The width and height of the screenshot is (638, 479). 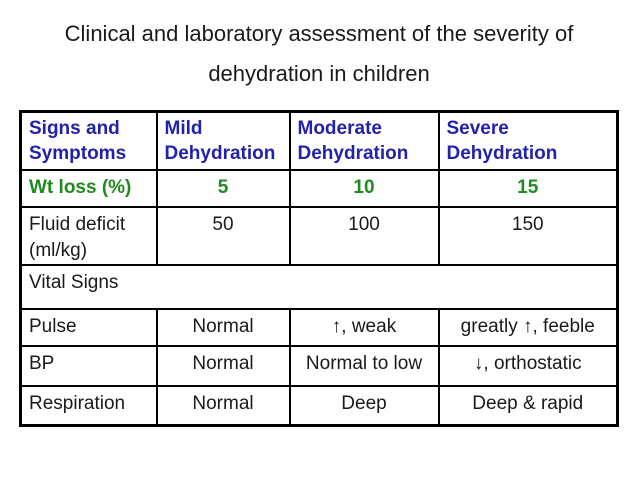 What do you see at coordinates (528, 327) in the screenshot?
I see `pulse-severe-value: greatly ↑, feeble` at bounding box center [528, 327].